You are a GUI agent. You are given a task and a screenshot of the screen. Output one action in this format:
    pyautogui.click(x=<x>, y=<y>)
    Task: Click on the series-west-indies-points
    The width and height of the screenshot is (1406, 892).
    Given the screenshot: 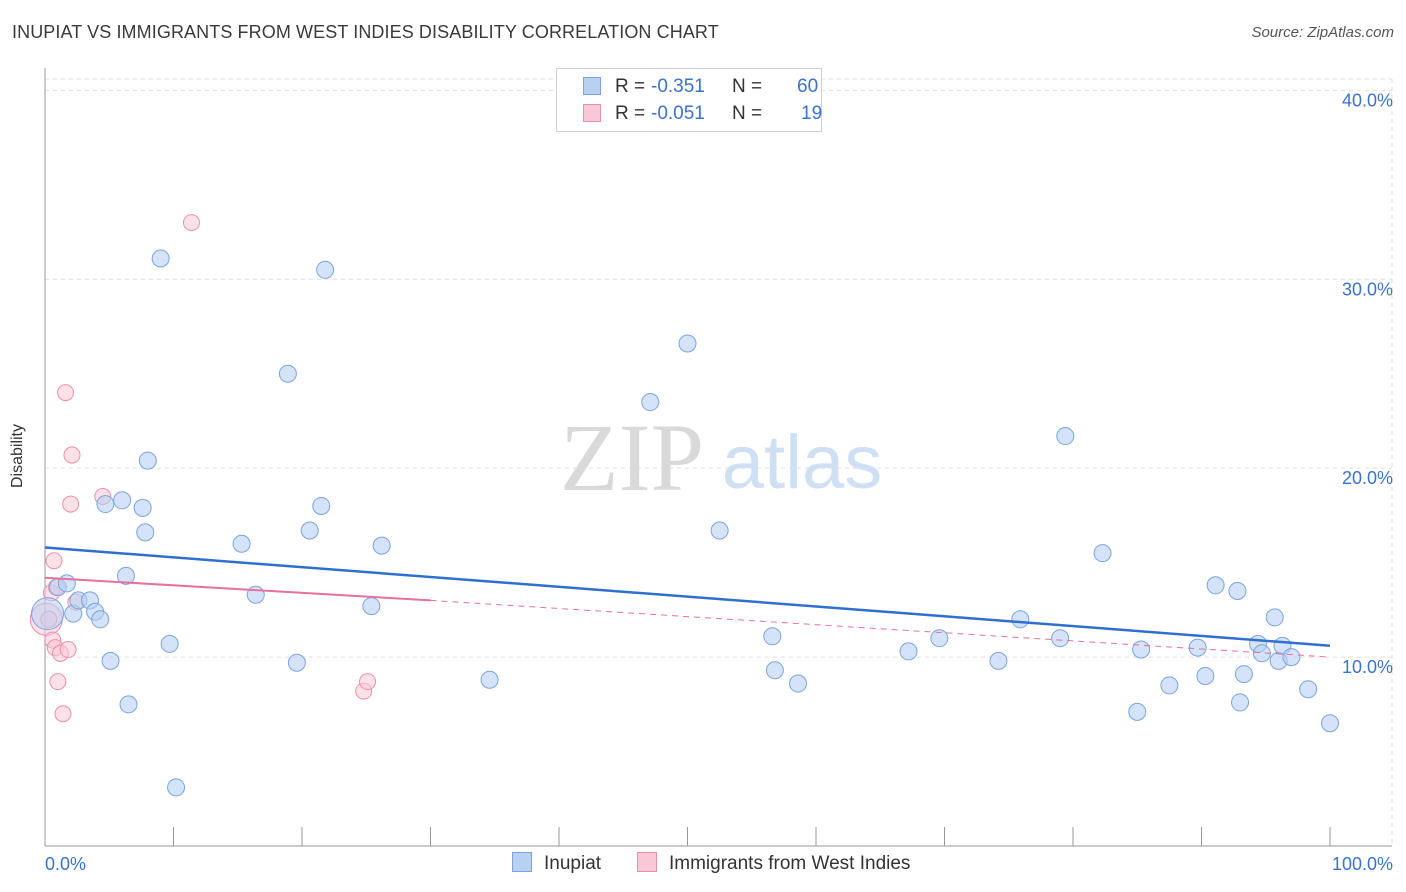 What is the action you would take?
    pyautogui.click(x=203, y=468)
    